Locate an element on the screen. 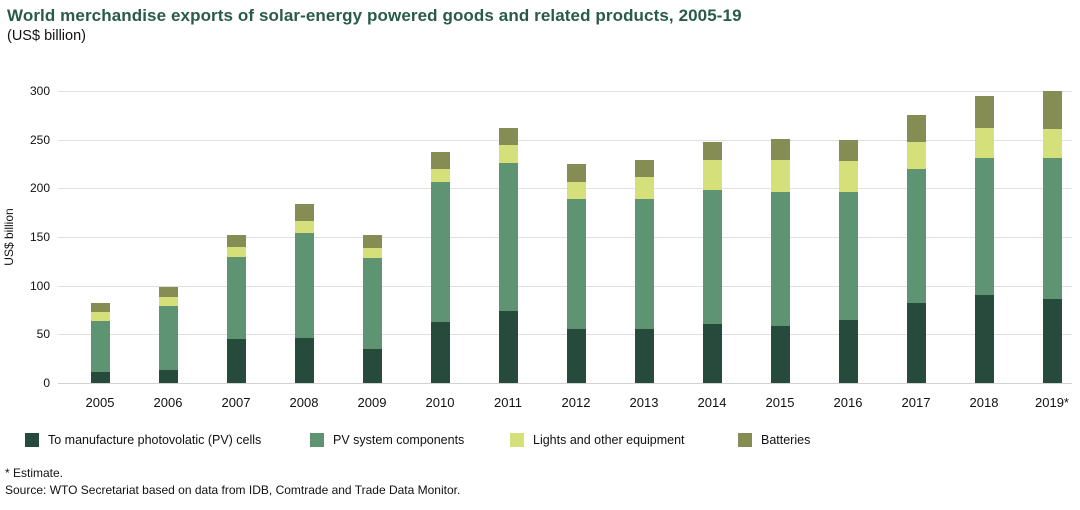 The image size is (1080, 510). legend-label: Batteries is located at coordinates (786, 440).